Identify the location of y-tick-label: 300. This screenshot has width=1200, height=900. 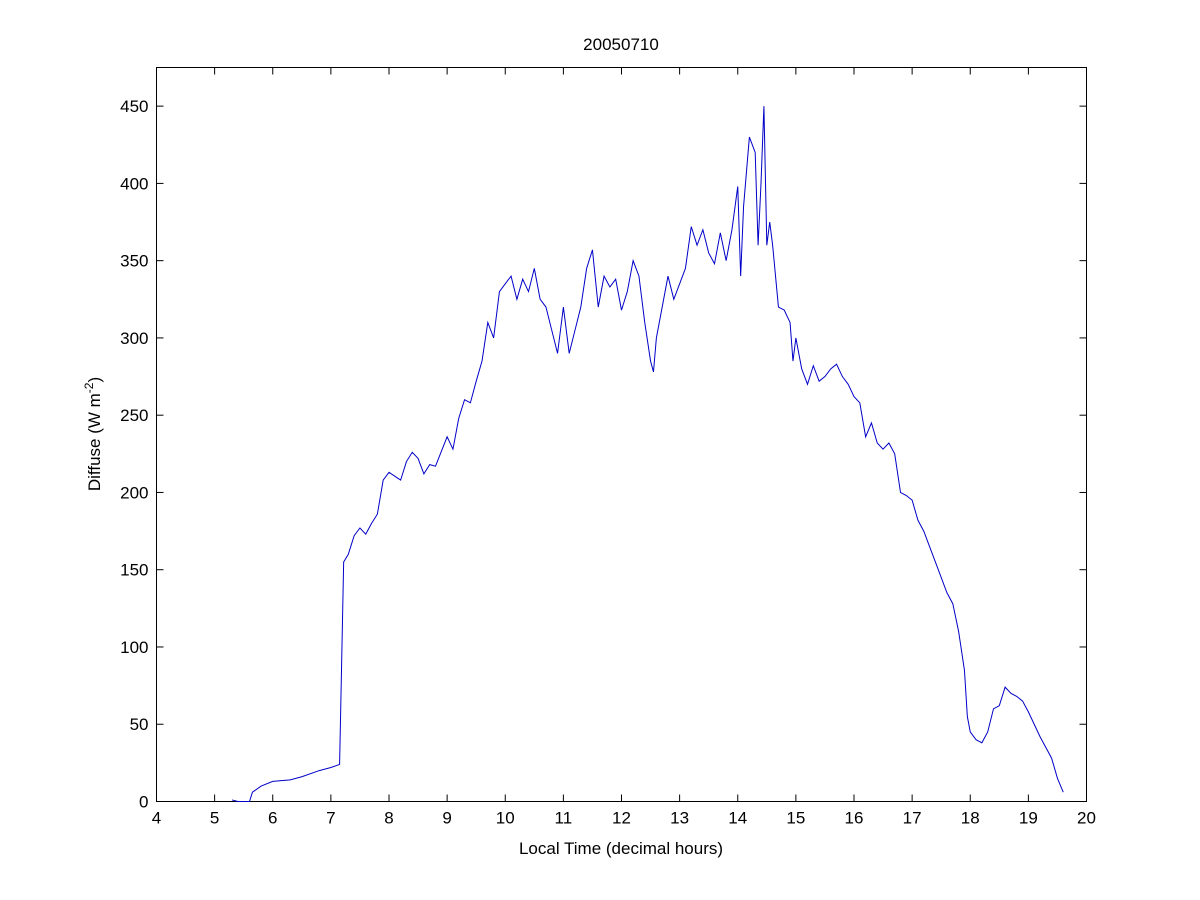
(134, 338).